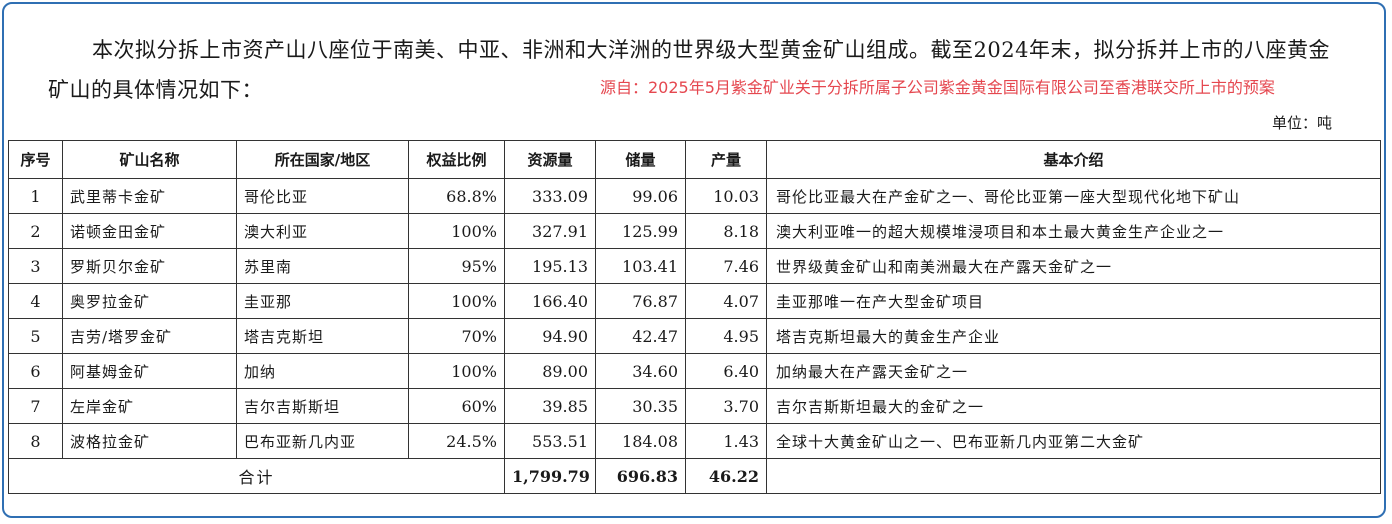  What do you see at coordinates (1073, 441) in the screenshot?
I see `mine-intro: 全球十大黄金矿山之一、巴布亚新几内亚第二大金矿` at bounding box center [1073, 441].